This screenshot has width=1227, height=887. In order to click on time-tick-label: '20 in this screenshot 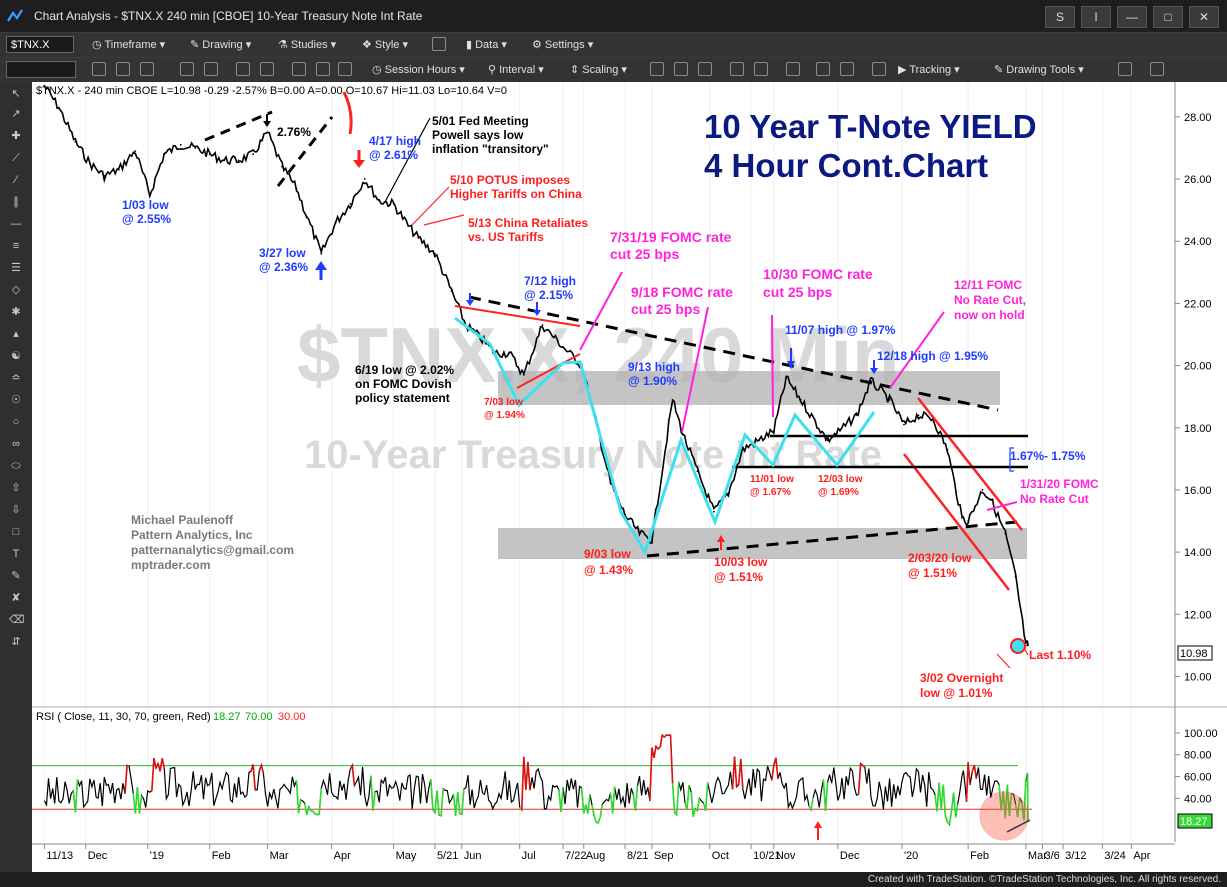, I will do `click(911, 856)`.